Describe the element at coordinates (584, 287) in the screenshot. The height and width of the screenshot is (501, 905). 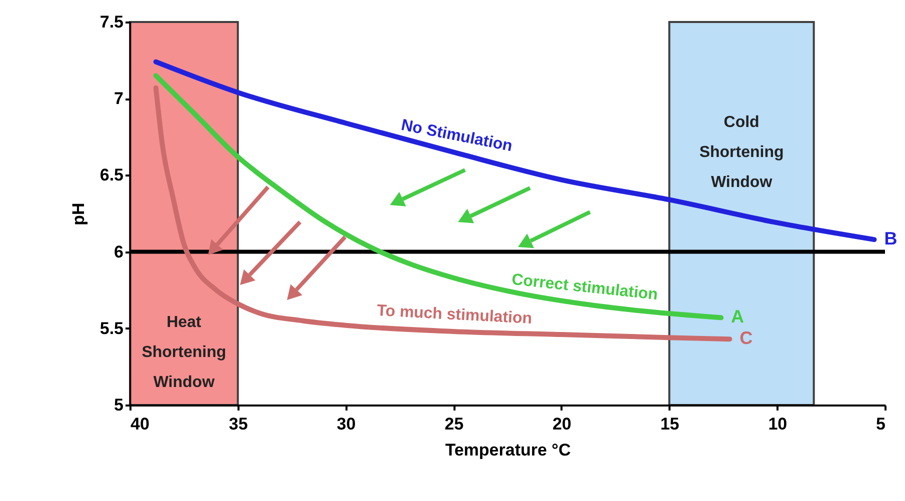
I see `text: Correct stimulation` at that location.